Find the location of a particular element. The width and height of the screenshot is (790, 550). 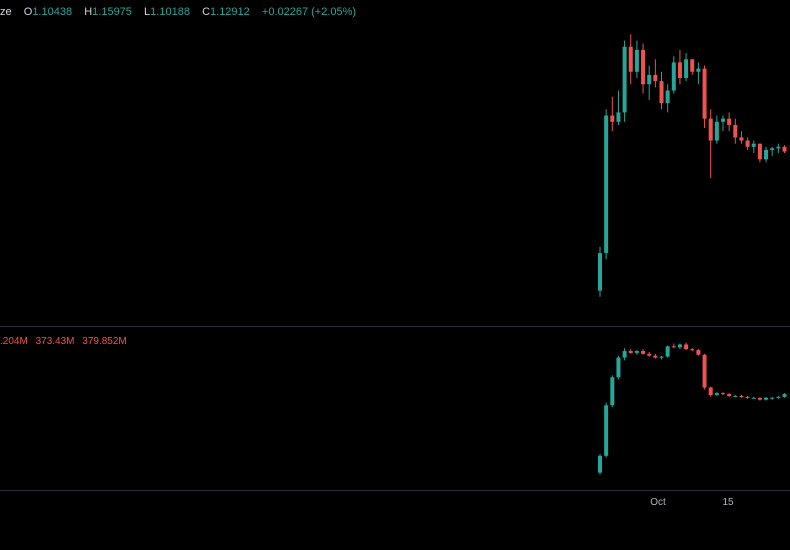

indicator-legend: .204M 373.43M 379.852M is located at coordinates (63, 341).